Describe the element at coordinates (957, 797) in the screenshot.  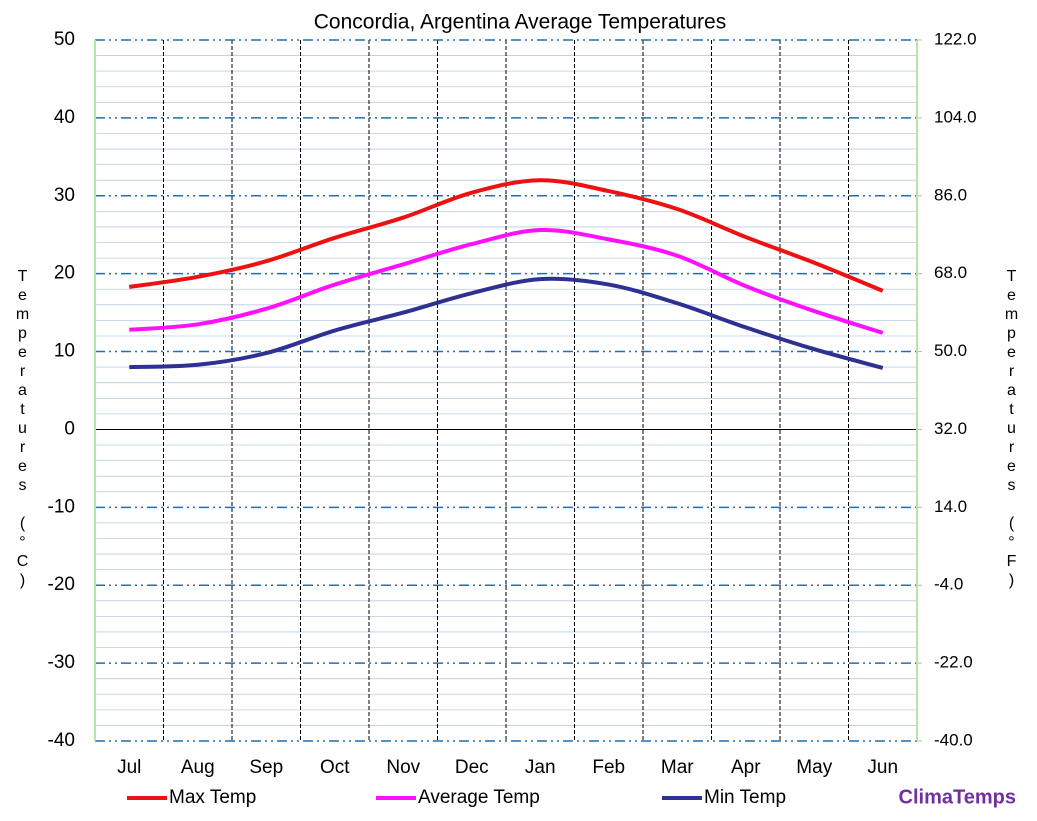
I see `watermark: ClimaTemps` at that location.